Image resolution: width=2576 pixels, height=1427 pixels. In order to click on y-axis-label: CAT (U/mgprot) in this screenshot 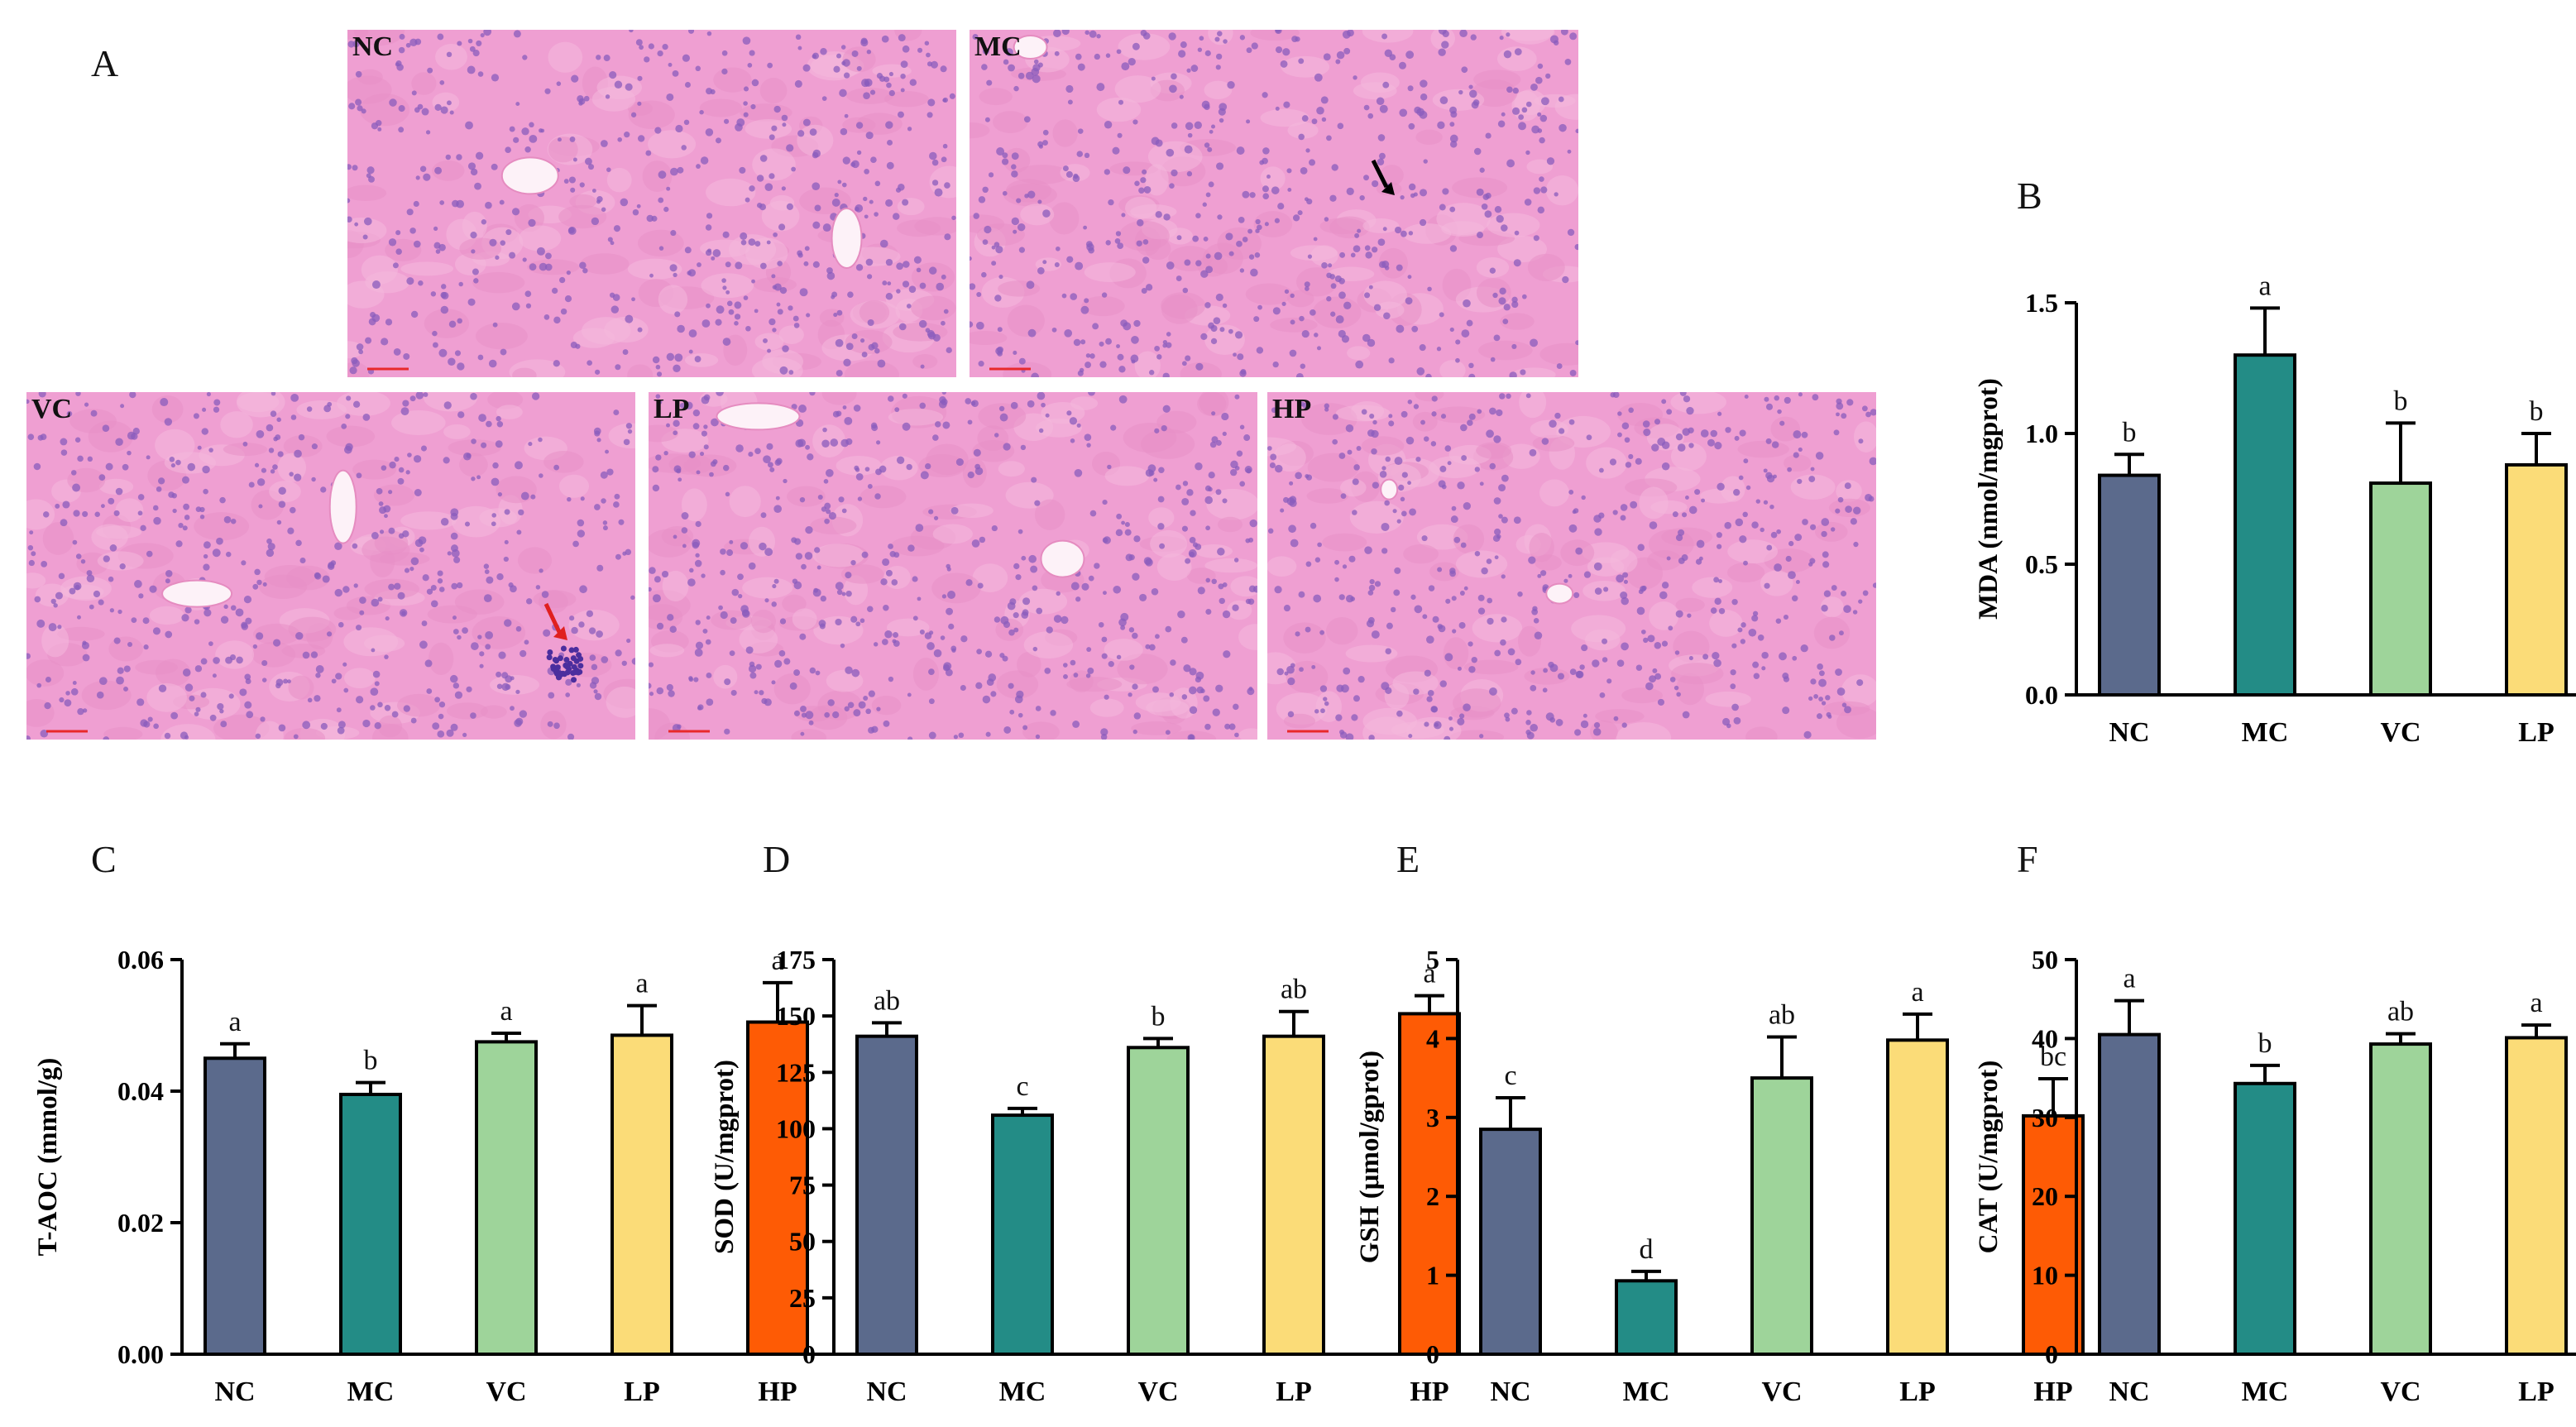, I will do `click(1989, 1158)`.